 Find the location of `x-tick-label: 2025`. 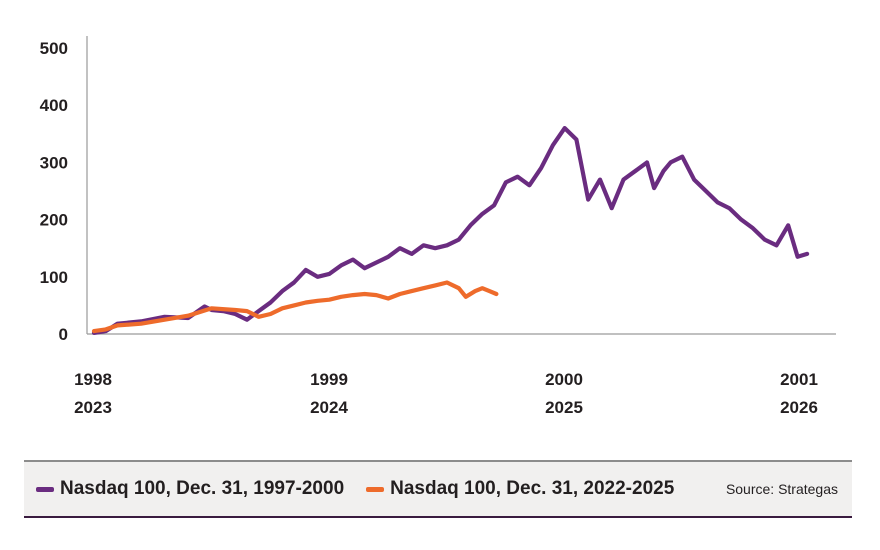

x-tick-label: 2025 is located at coordinates (564, 407).